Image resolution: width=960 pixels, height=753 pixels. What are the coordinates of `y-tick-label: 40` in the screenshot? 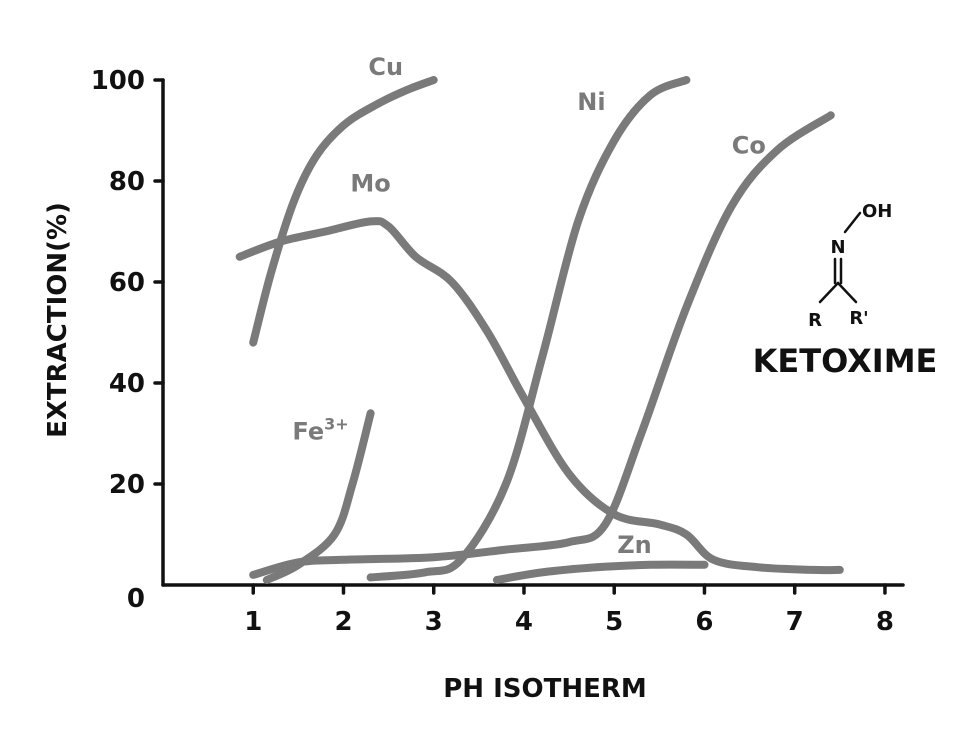 It's located at (127, 384).